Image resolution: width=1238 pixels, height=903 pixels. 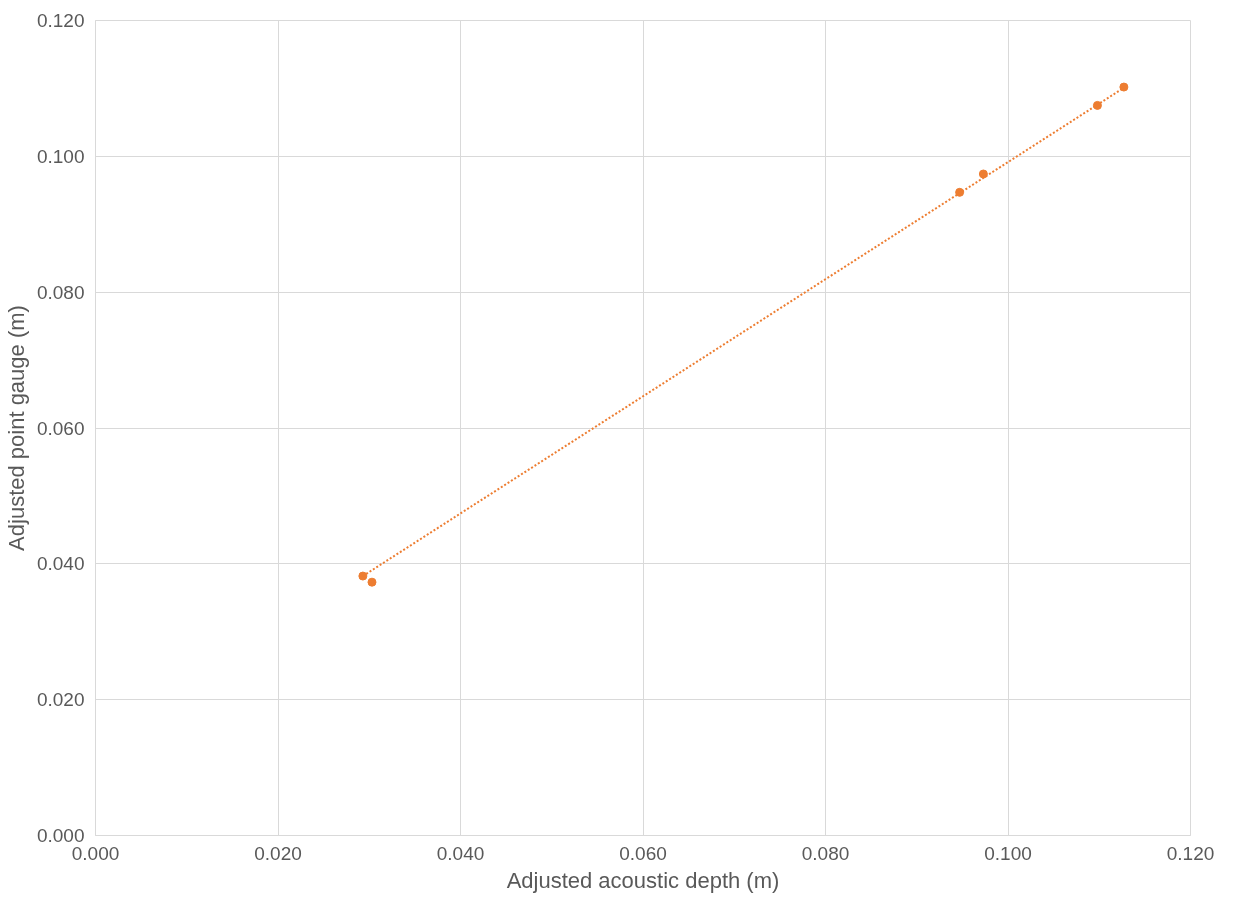 What do you see at coordinates (60, 700) in the screenshot?
I see `y-tick-label: 0.020` at bounding box center [60, 700].